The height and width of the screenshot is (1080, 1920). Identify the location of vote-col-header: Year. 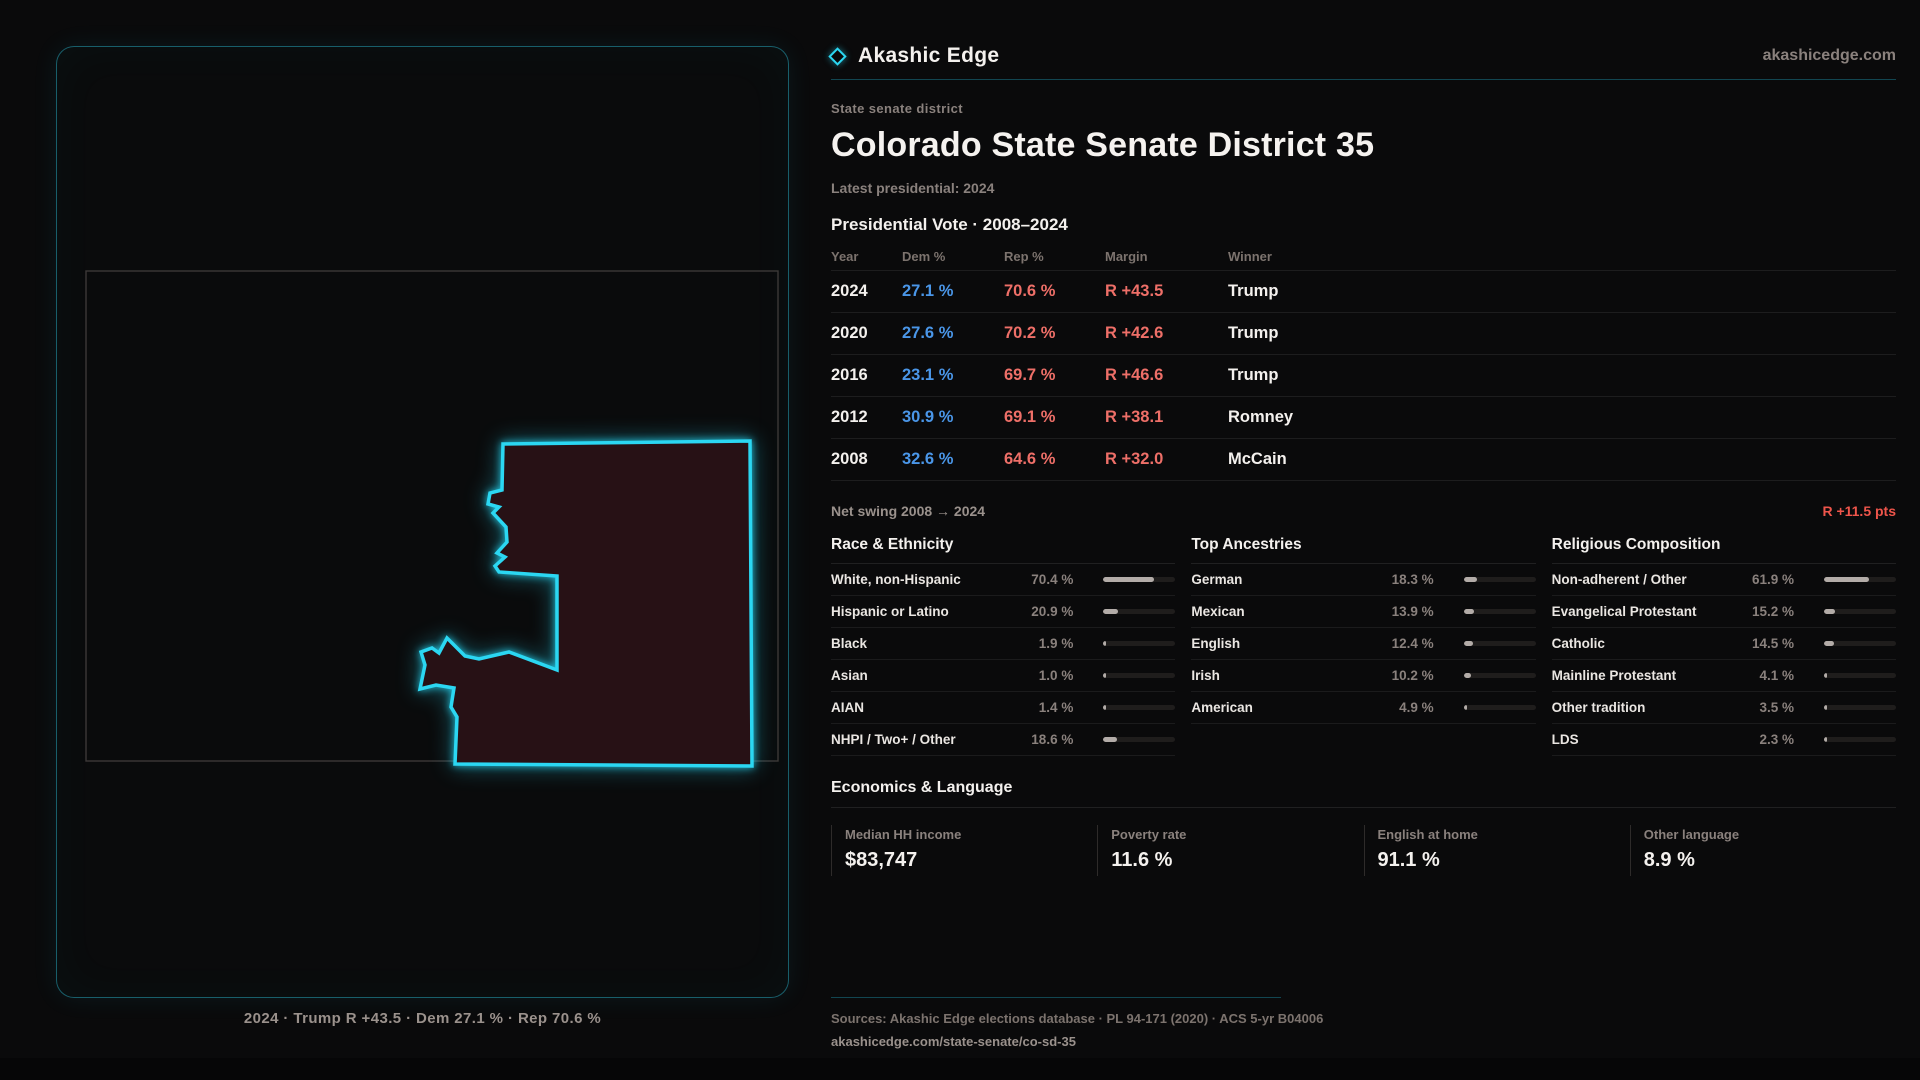
(845, 256).